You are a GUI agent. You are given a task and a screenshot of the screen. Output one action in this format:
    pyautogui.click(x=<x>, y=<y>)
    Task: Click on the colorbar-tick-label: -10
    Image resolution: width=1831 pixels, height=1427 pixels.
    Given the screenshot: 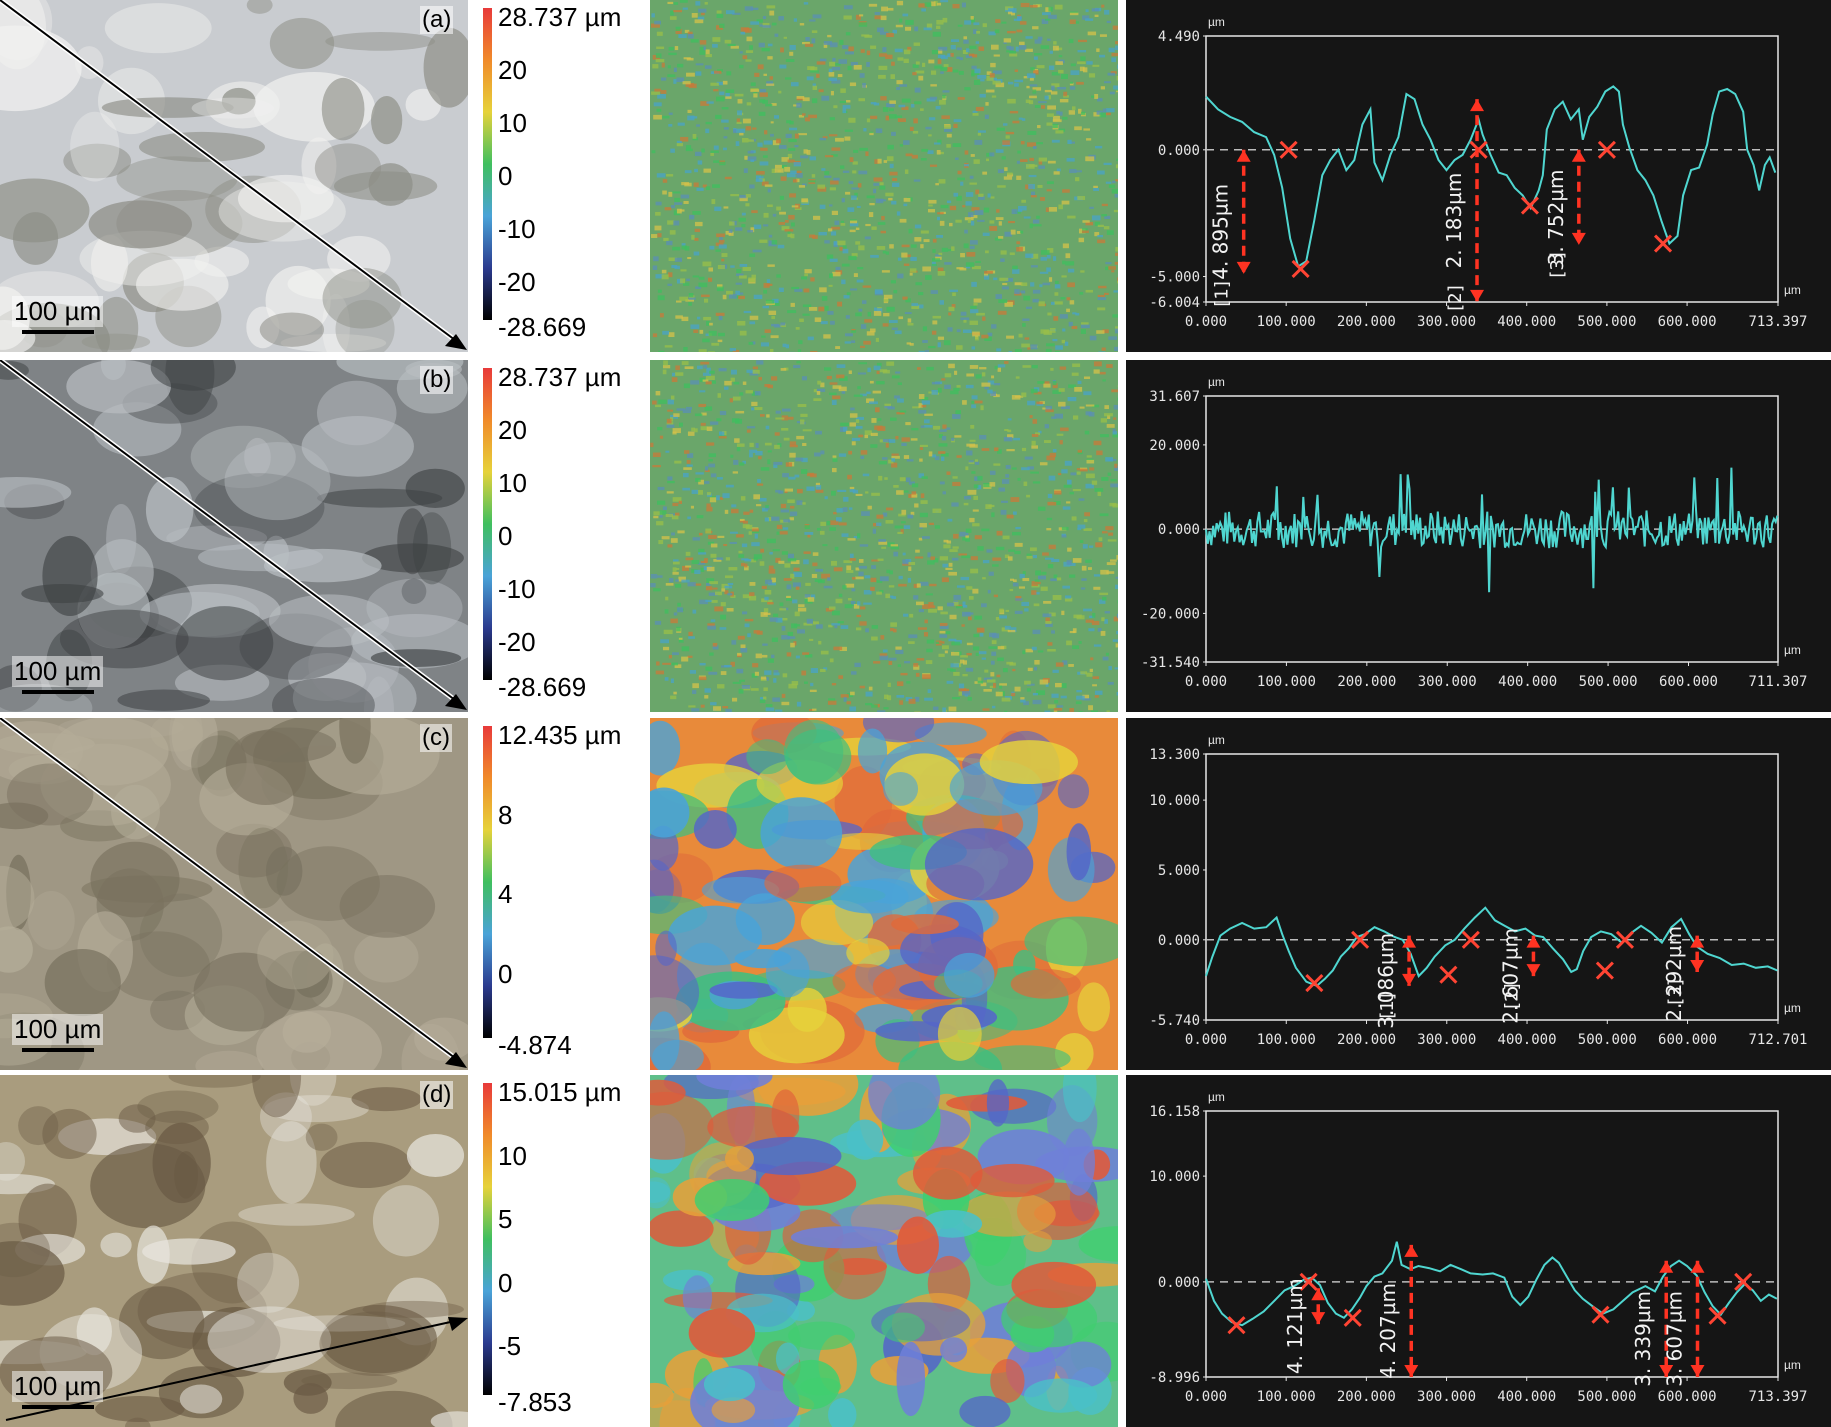 What is the action you would take?
    pyautogui.click(x=517, y=229)
    